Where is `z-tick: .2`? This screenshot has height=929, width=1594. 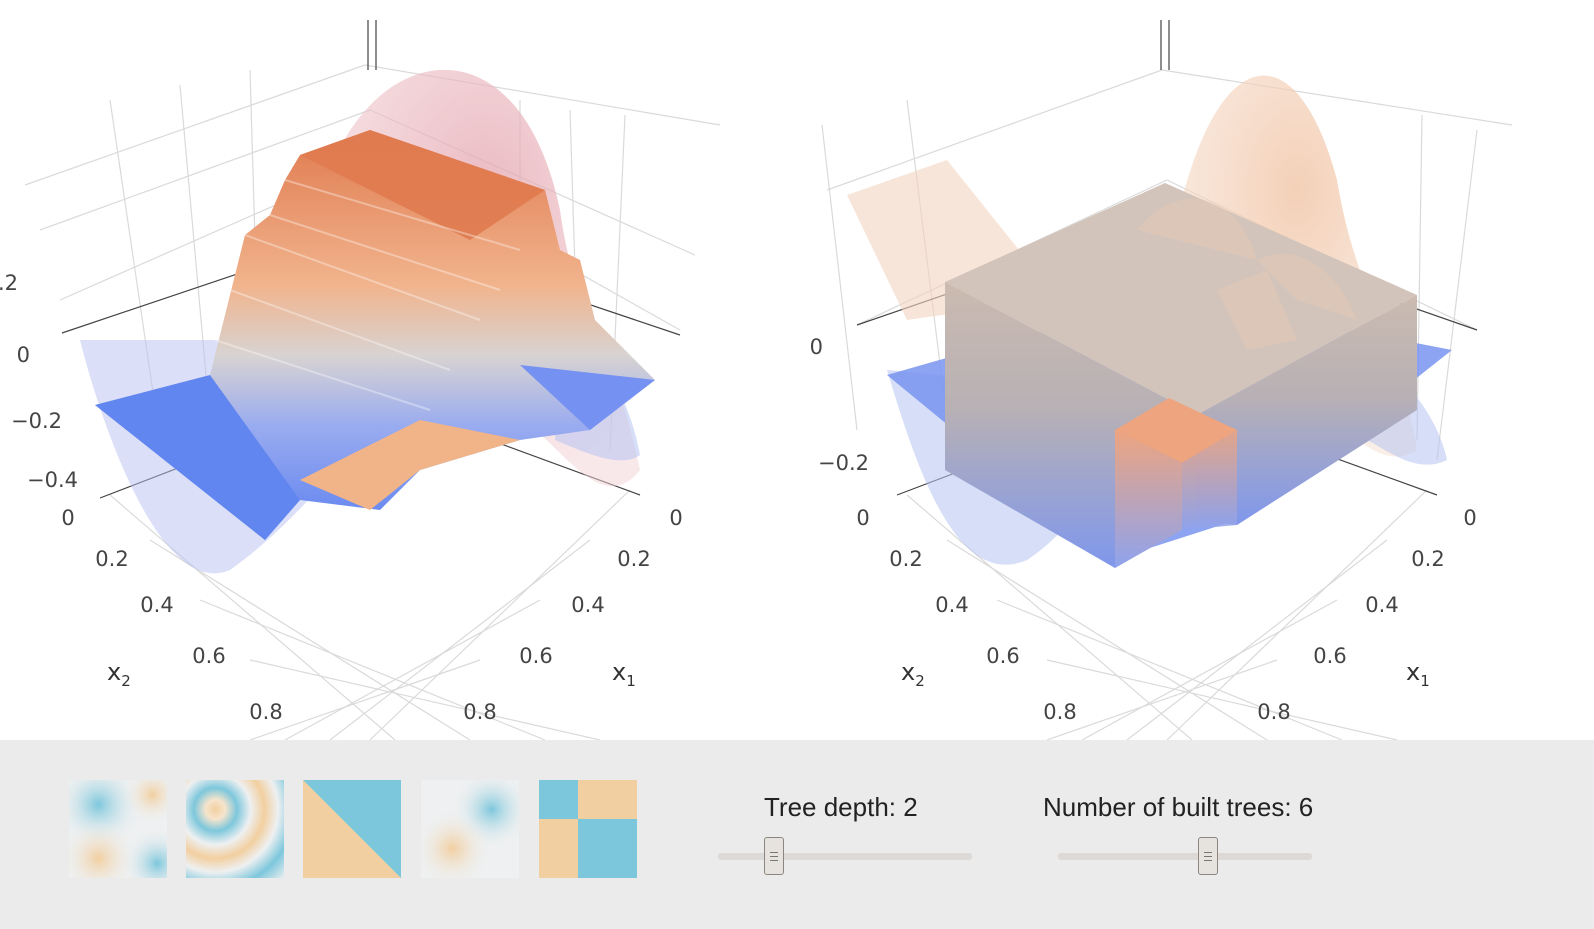
z-tick: .2 is located at coordinates (9, 283).